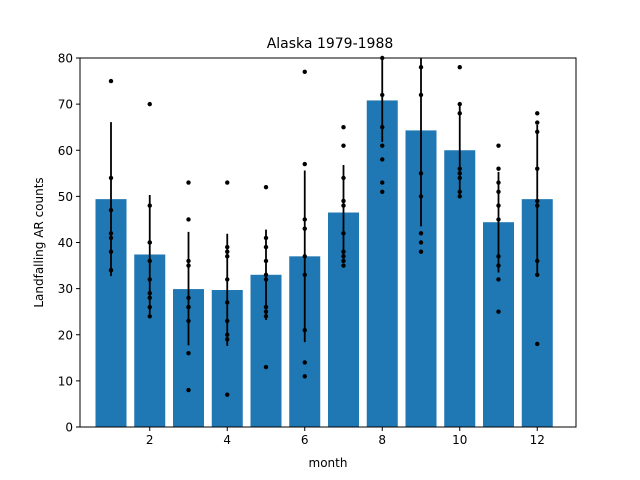 Image resolution: width=640 pixels, height=480 pixels. What do you see at coordinates (65, 105) in the screenshot?
I see `y-tick-label-70: 70` at bounding box center [65, 105].